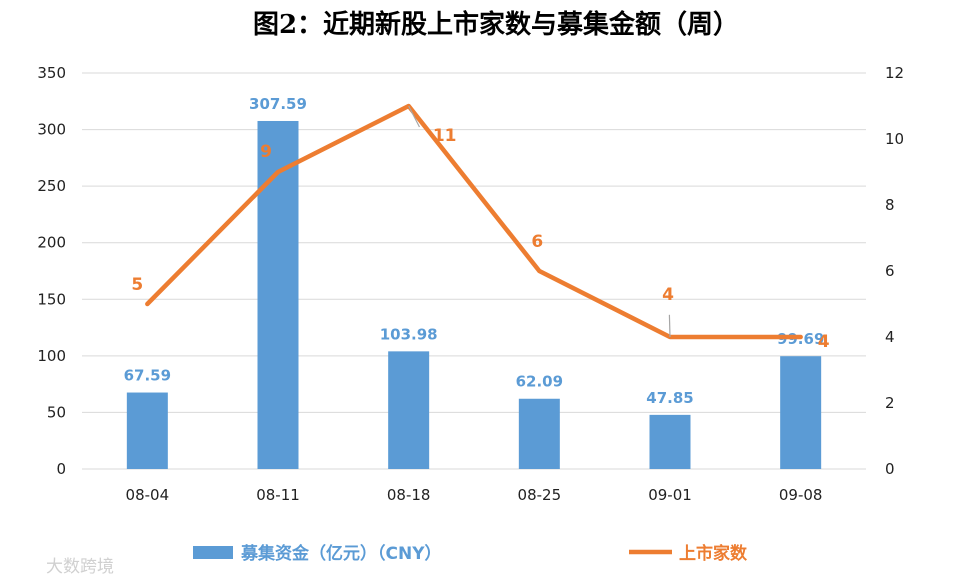 Image resolution: width=972 pixels, height=585 pixels. I want to click on left-tick-label: 0, so click(61, 469).